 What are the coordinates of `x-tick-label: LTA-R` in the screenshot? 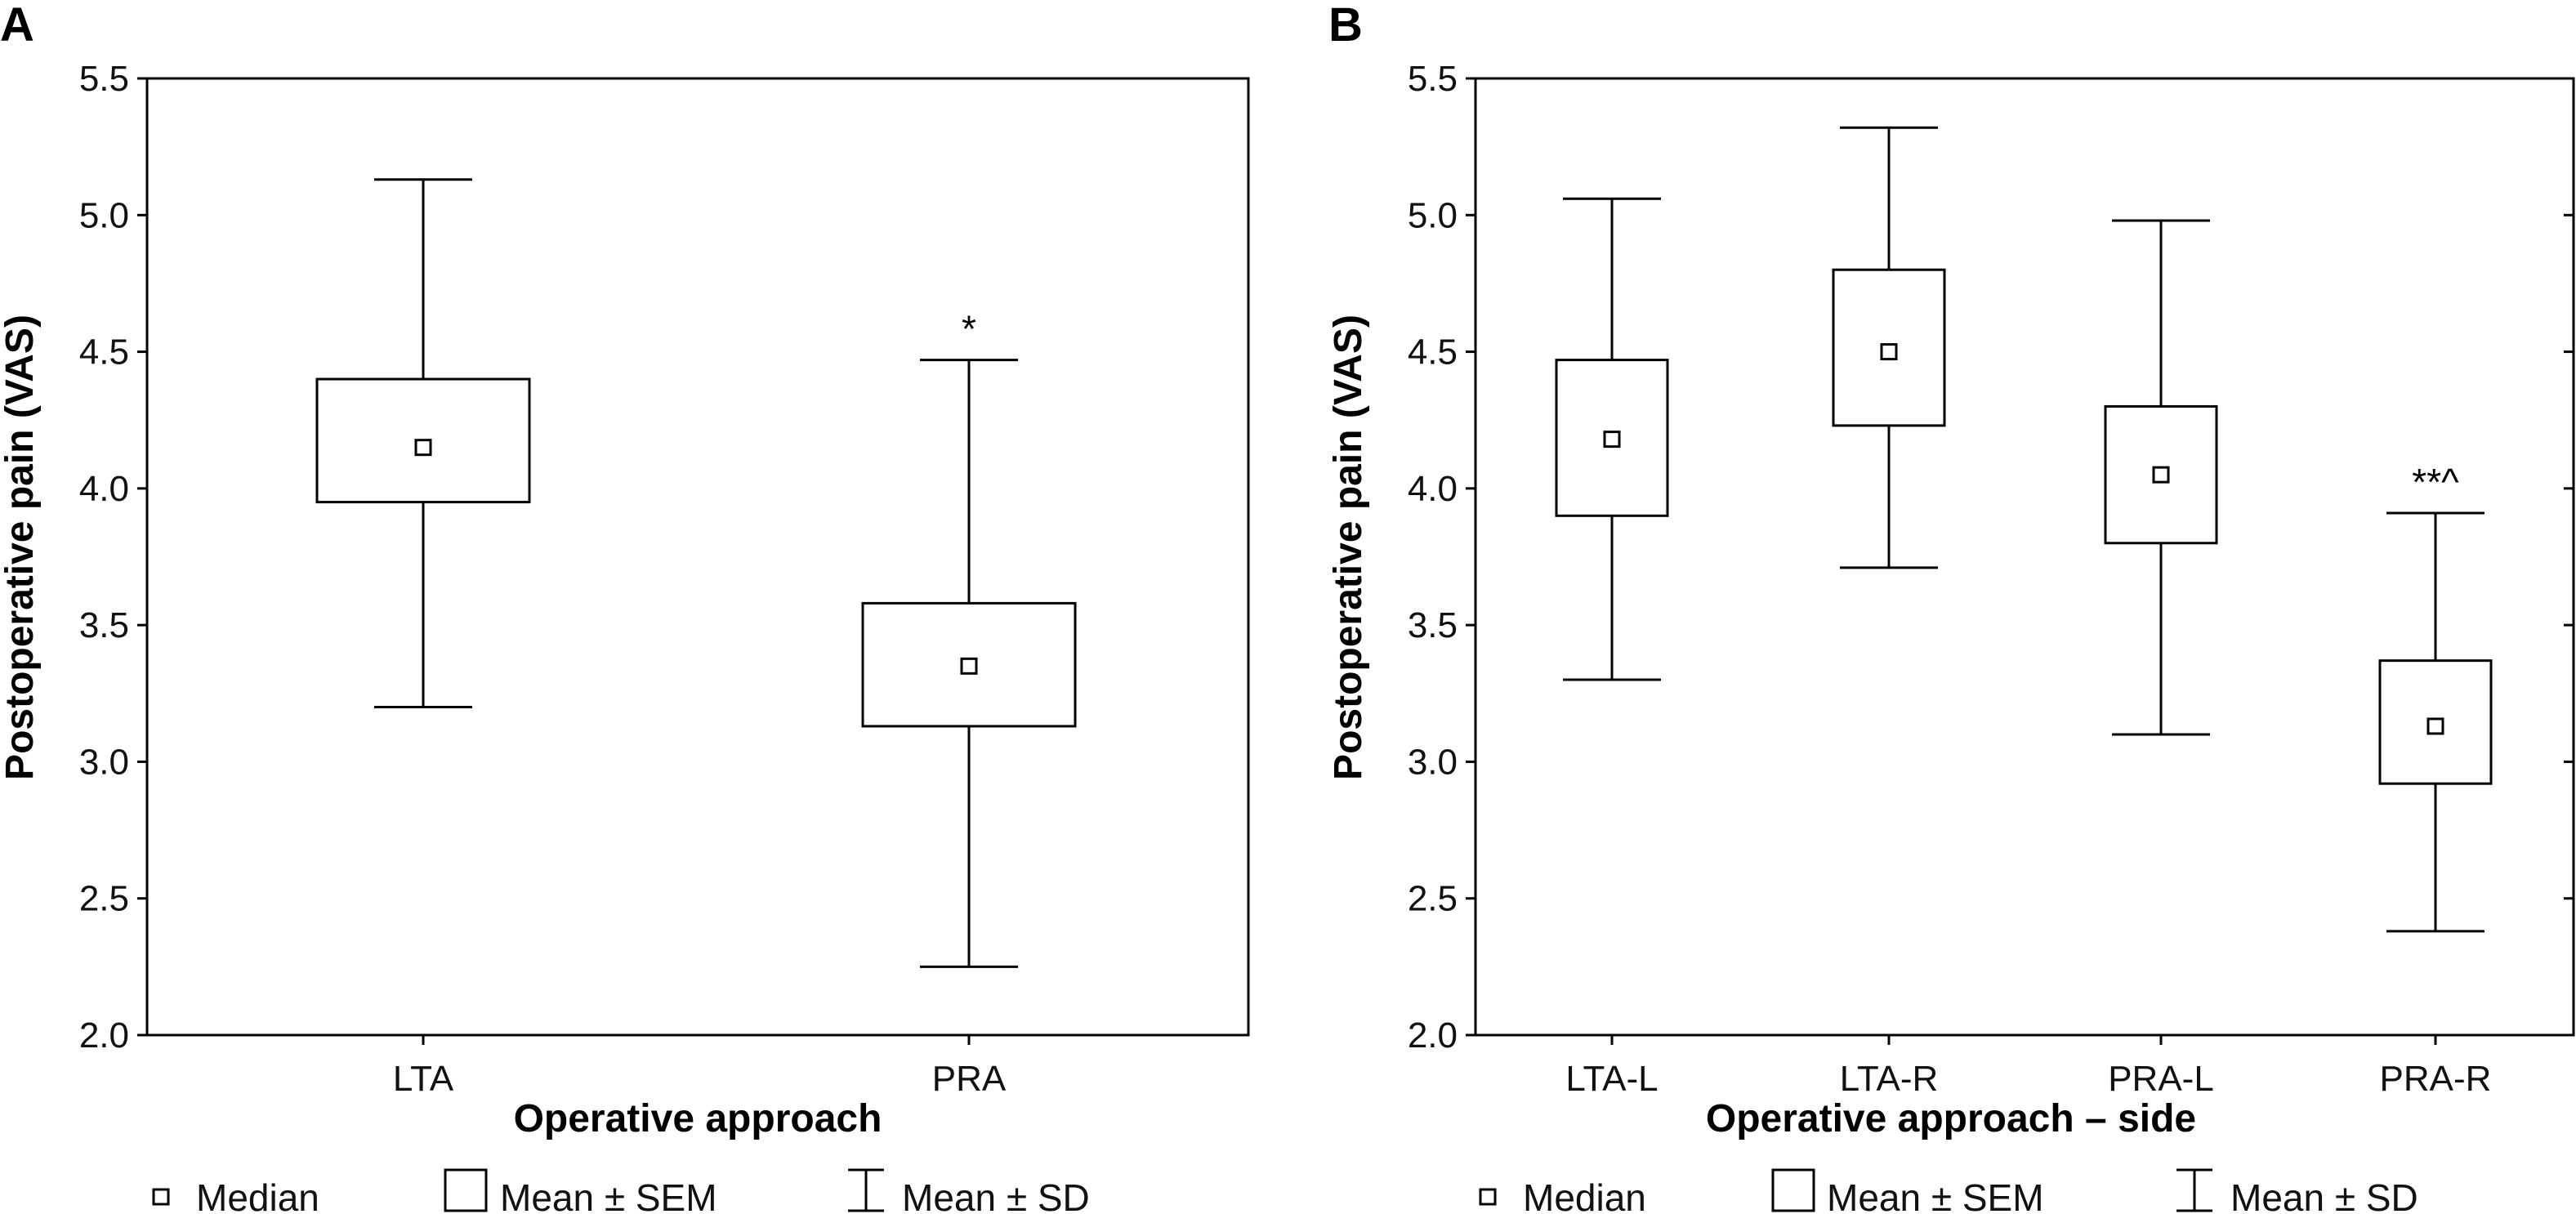 It's located at (1889, 1079).